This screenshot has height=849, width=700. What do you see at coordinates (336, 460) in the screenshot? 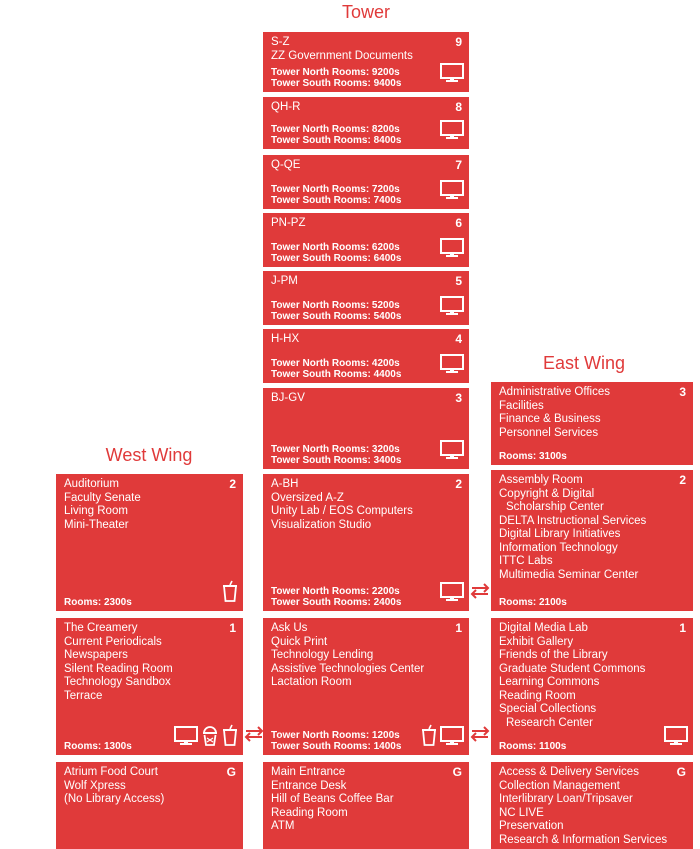
I see `room-range: Tower South Rooms: 3400s` at bounding box center [336, 460].